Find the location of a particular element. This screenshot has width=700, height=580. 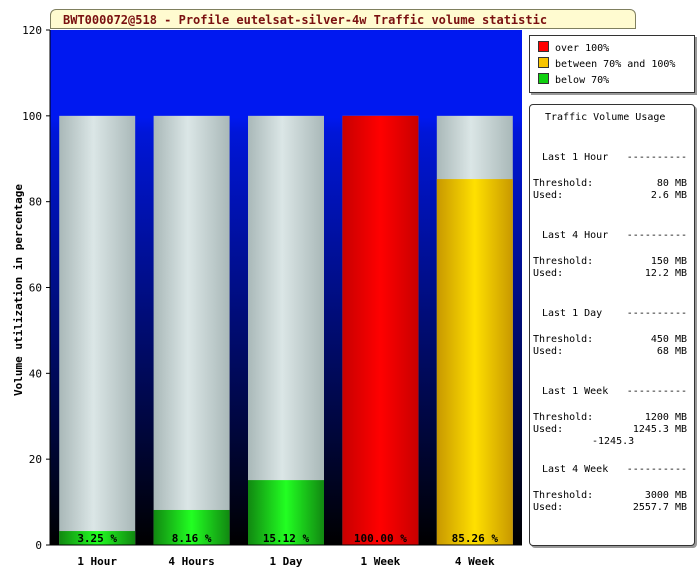

y-tick-label: 60 is located at coordinates (35, 288).